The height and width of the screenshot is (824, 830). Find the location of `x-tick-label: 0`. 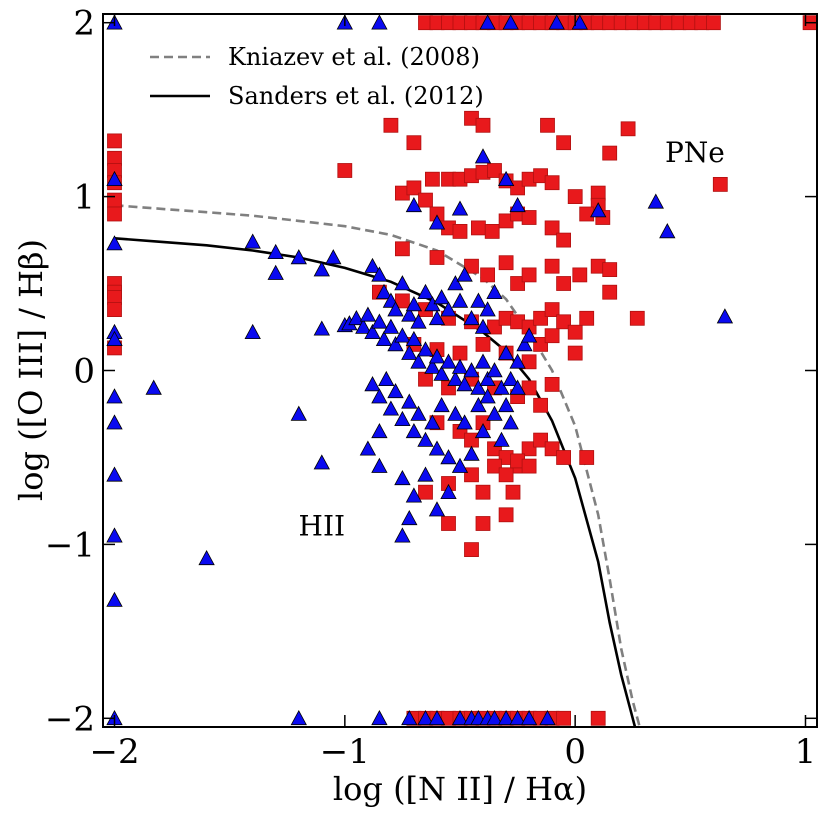

x-tick-label: 0 is located at coordinates (575, 752).